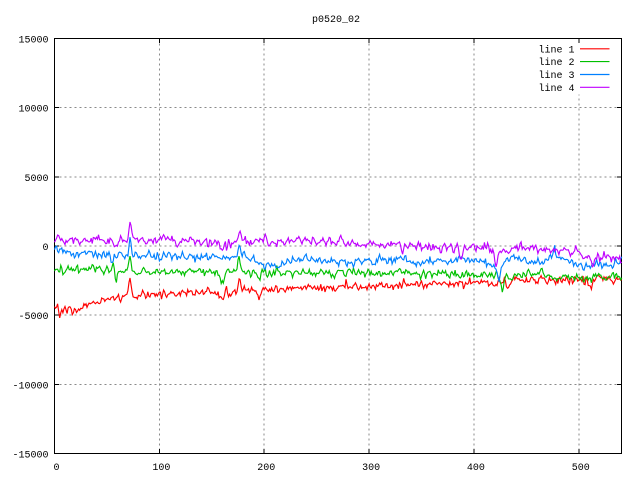  What do you see at coordinates (336, 20) in the screenshot?
I see `svg-text: p0520_02` at bounding box center [336, 20].